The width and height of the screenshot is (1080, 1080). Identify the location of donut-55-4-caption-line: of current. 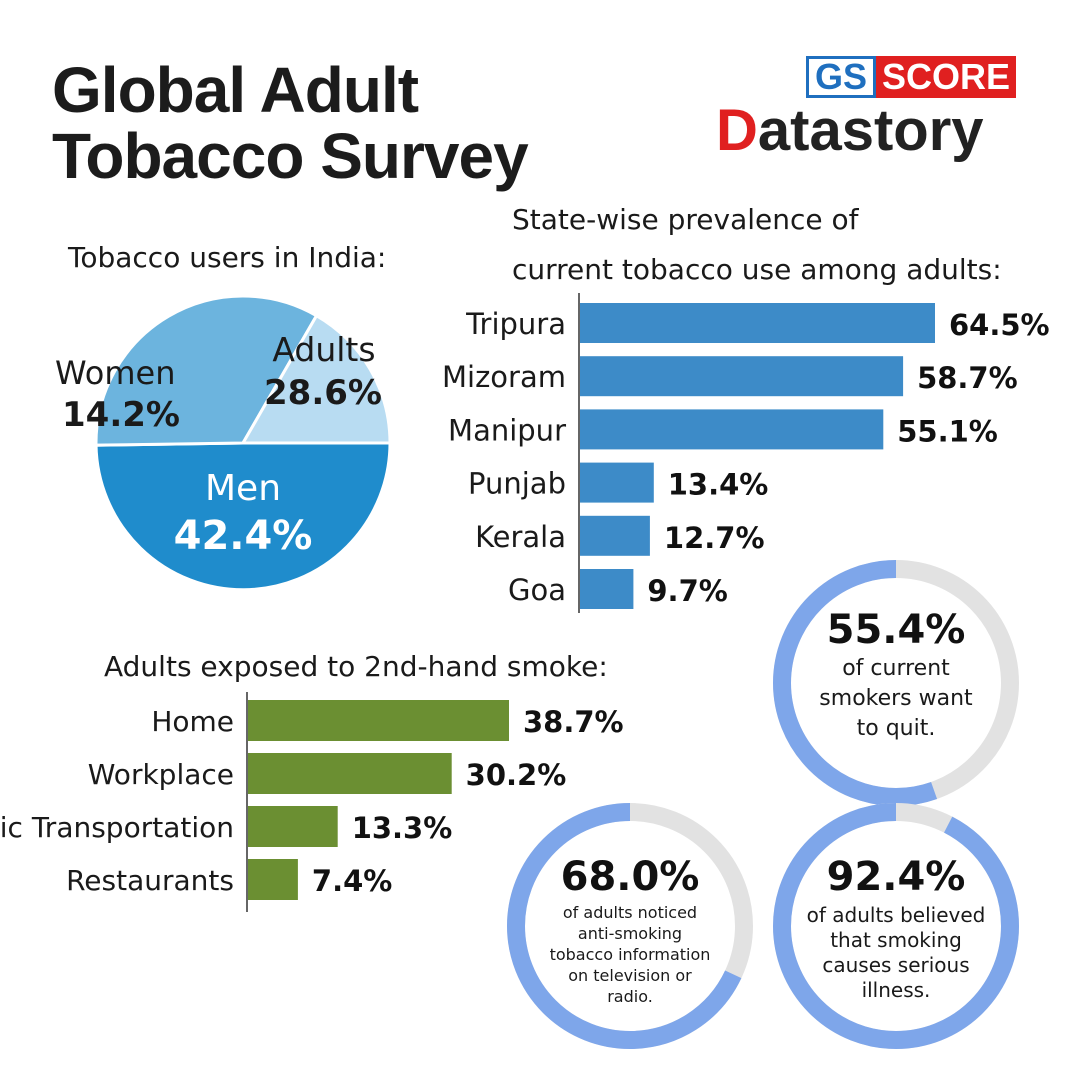
(896, 668).